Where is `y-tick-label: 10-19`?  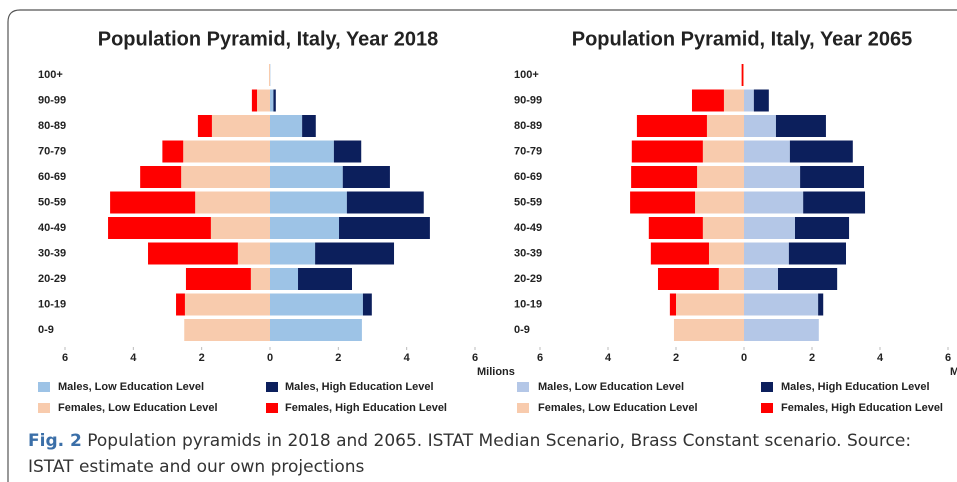
y-tick-label: 10-19 is located at coordinates (528, 304).